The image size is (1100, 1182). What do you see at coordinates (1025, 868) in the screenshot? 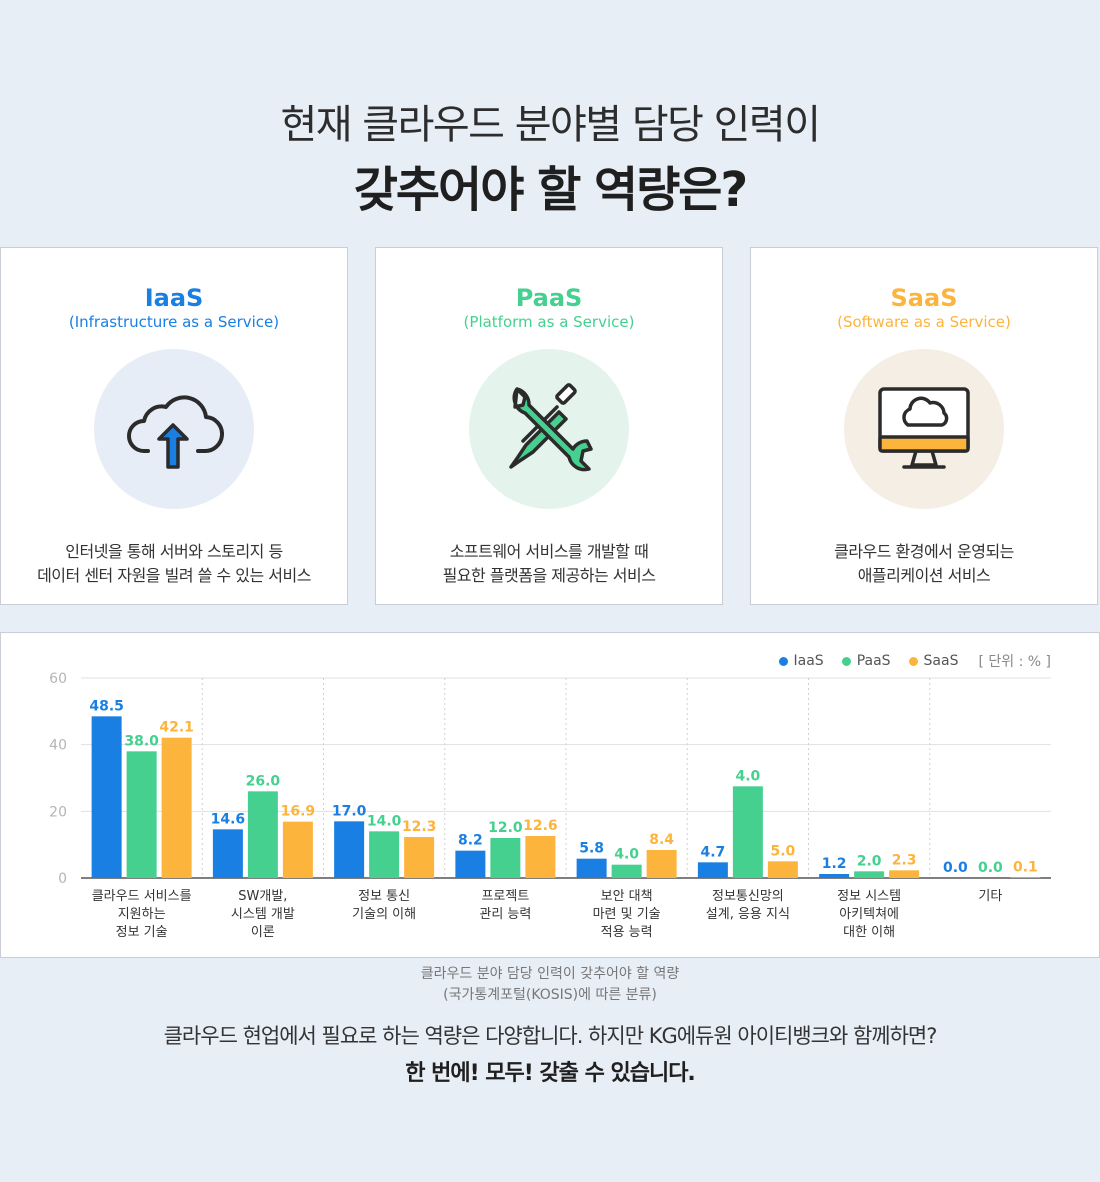
I see `data-label: 0.1` at bounding box center [1025, 868].